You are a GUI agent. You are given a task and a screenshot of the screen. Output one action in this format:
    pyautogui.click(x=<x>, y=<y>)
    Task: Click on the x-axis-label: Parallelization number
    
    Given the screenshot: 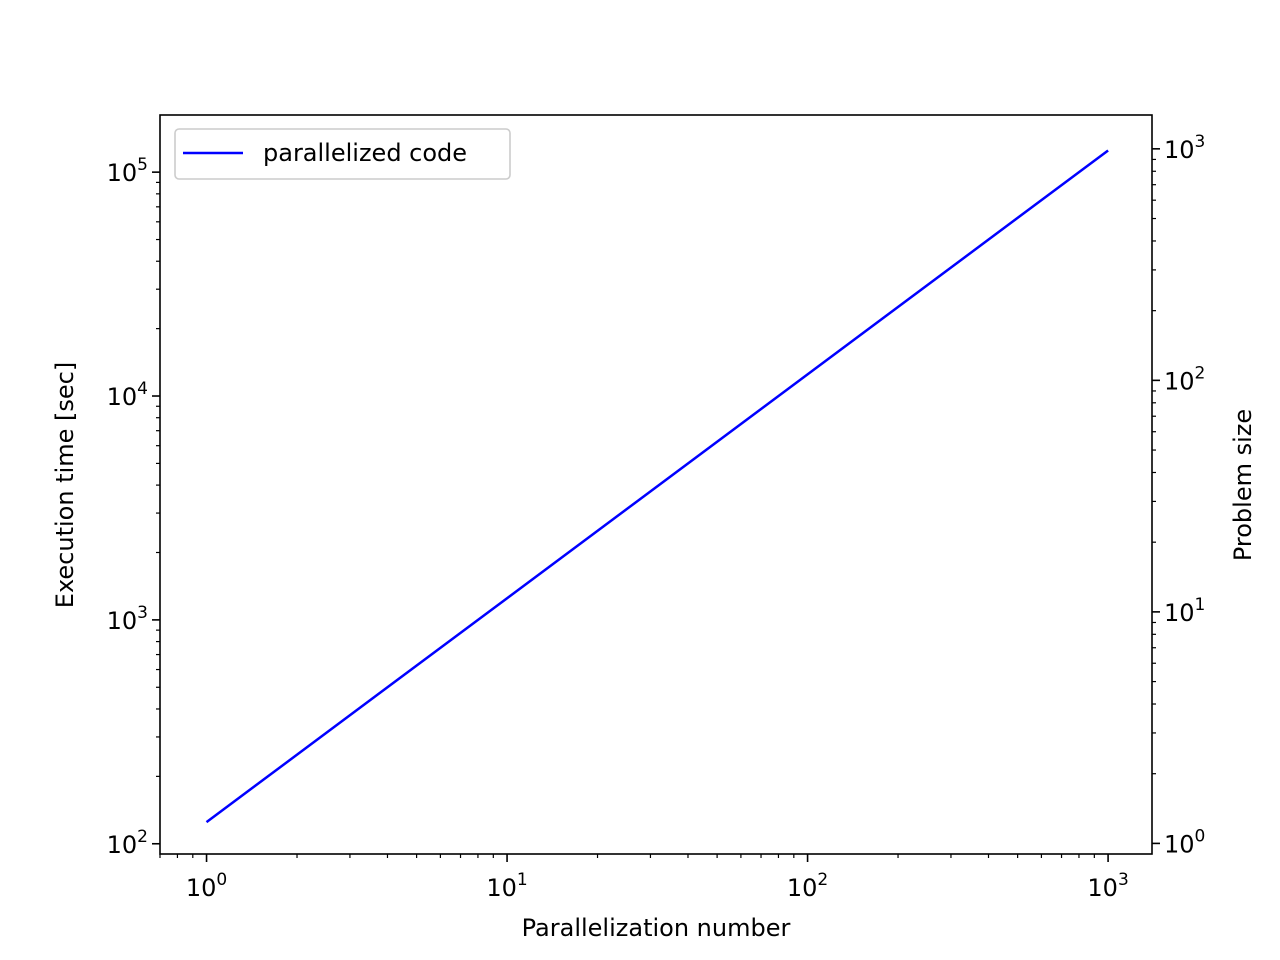 What is the action you would take?
    pyautogui.click(x=656, y=928)
    